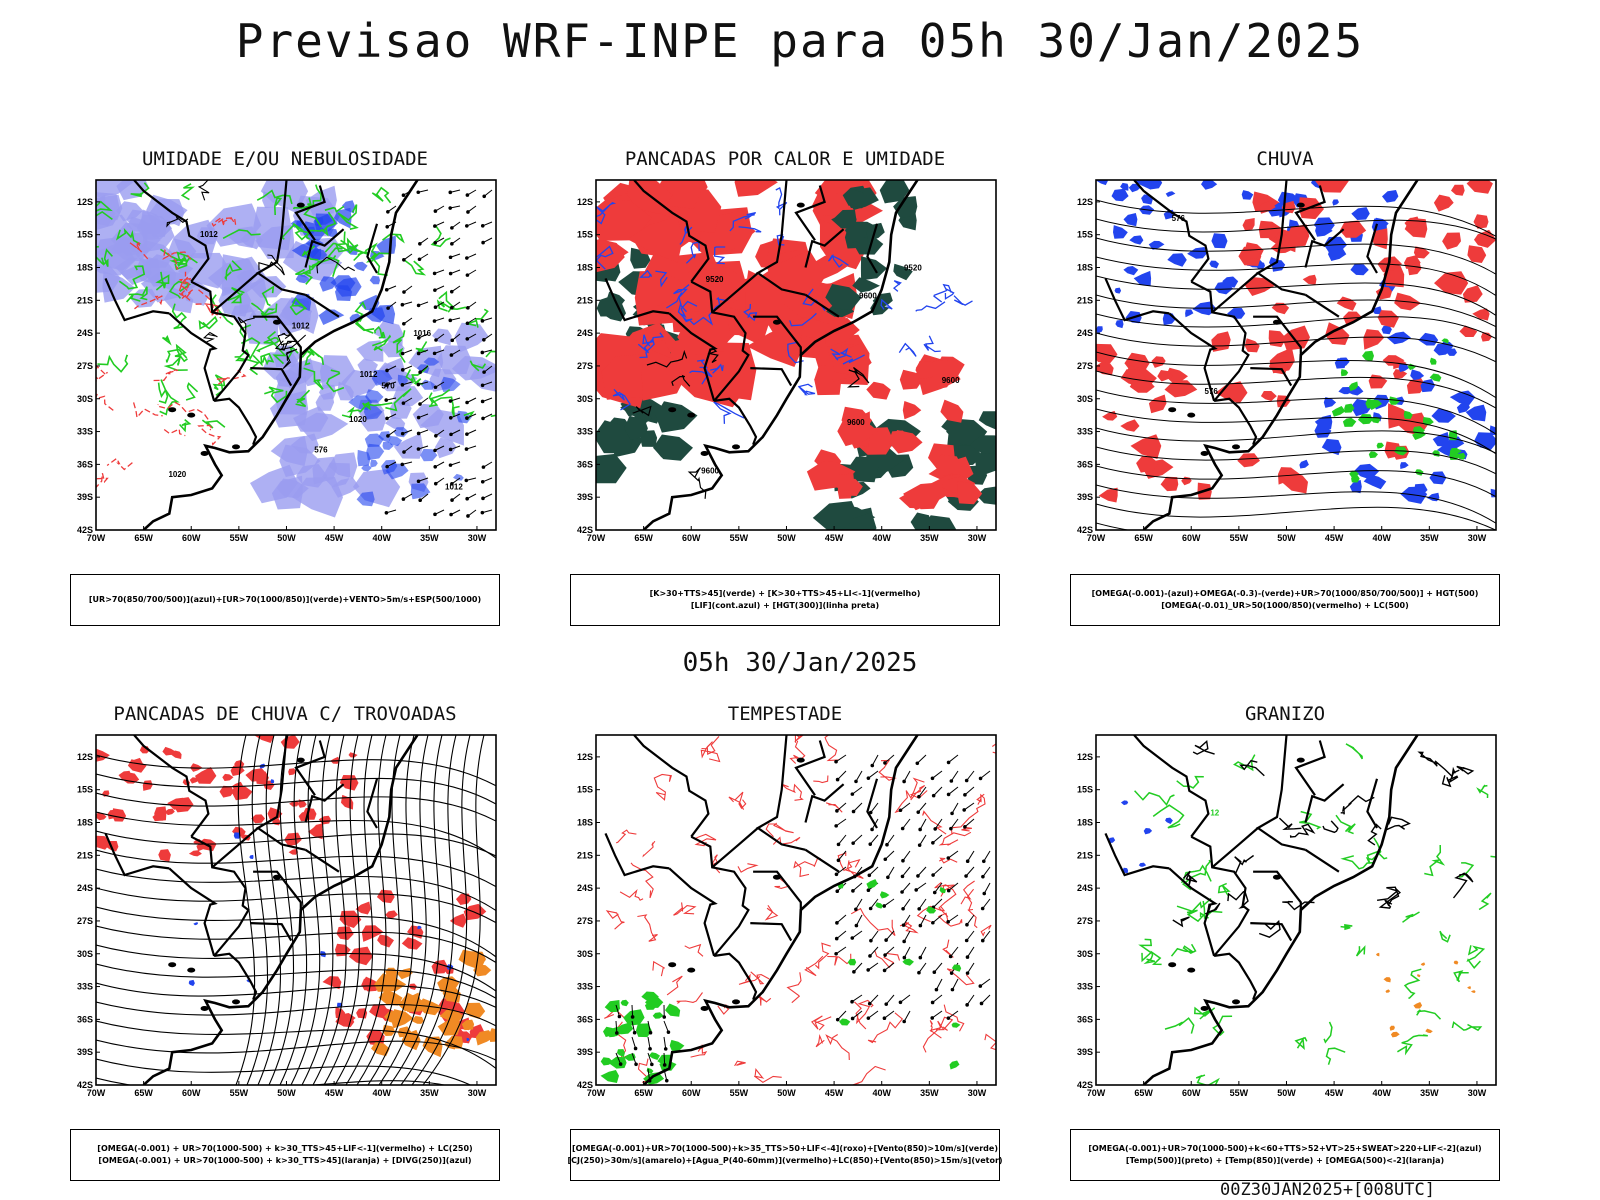 This screenshot has height=1200, width=1600. Describe the element at coordinates (1214, 813) in the screenshot. I see `contour-label: 12` at that location.